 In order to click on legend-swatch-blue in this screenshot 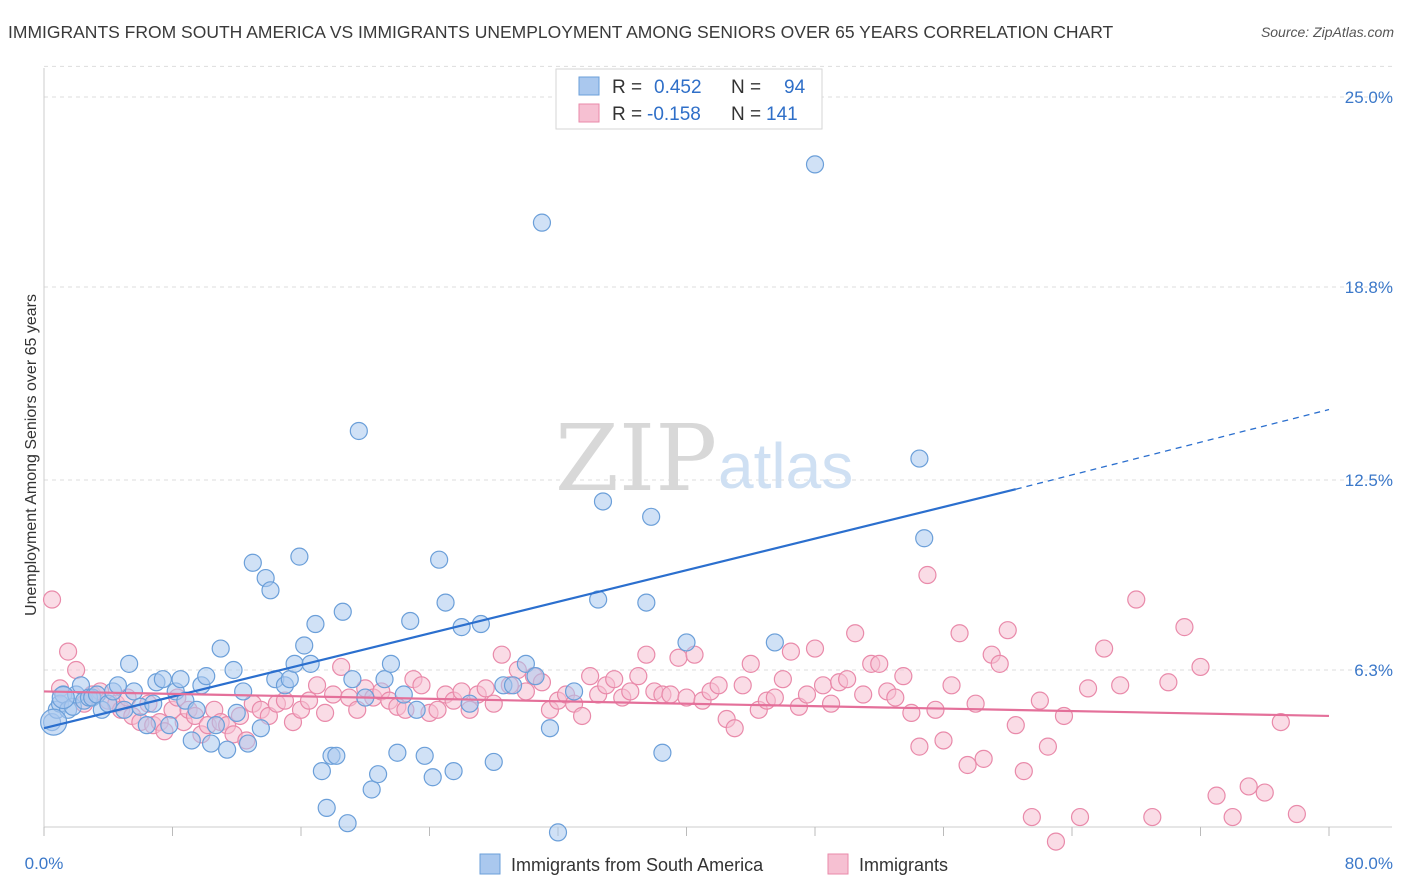, I will do `click(589, 86)`.